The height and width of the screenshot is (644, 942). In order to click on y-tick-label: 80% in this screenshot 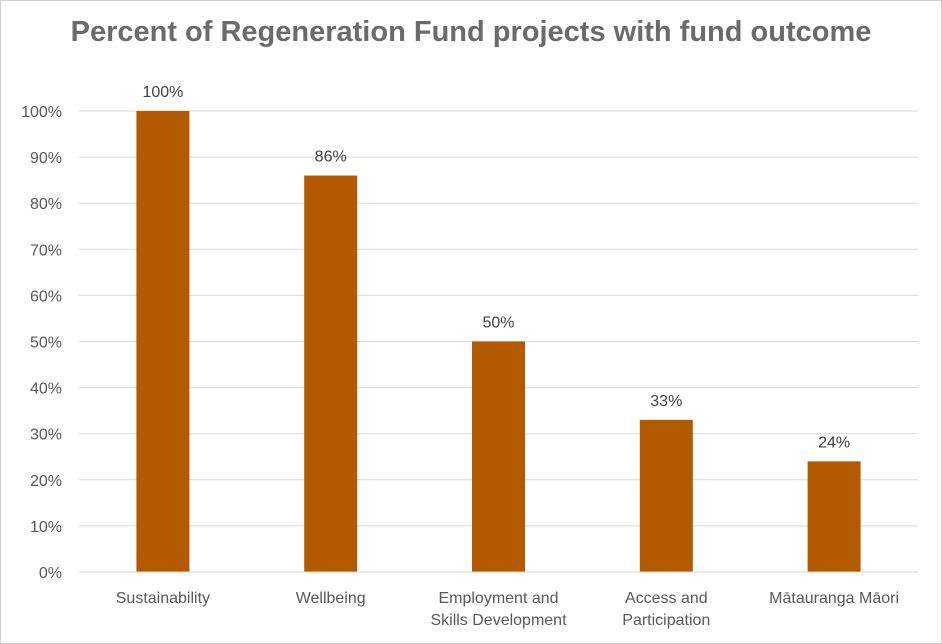, I will do `click(46, 204)`.